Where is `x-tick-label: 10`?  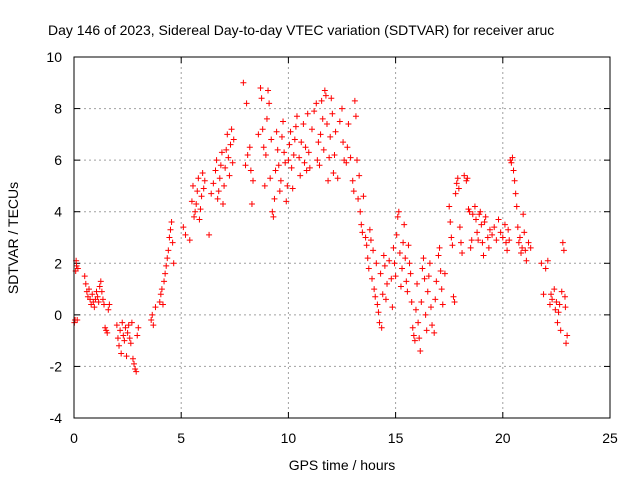 x-tick-label: 10 is located at coordinates (289, 438).